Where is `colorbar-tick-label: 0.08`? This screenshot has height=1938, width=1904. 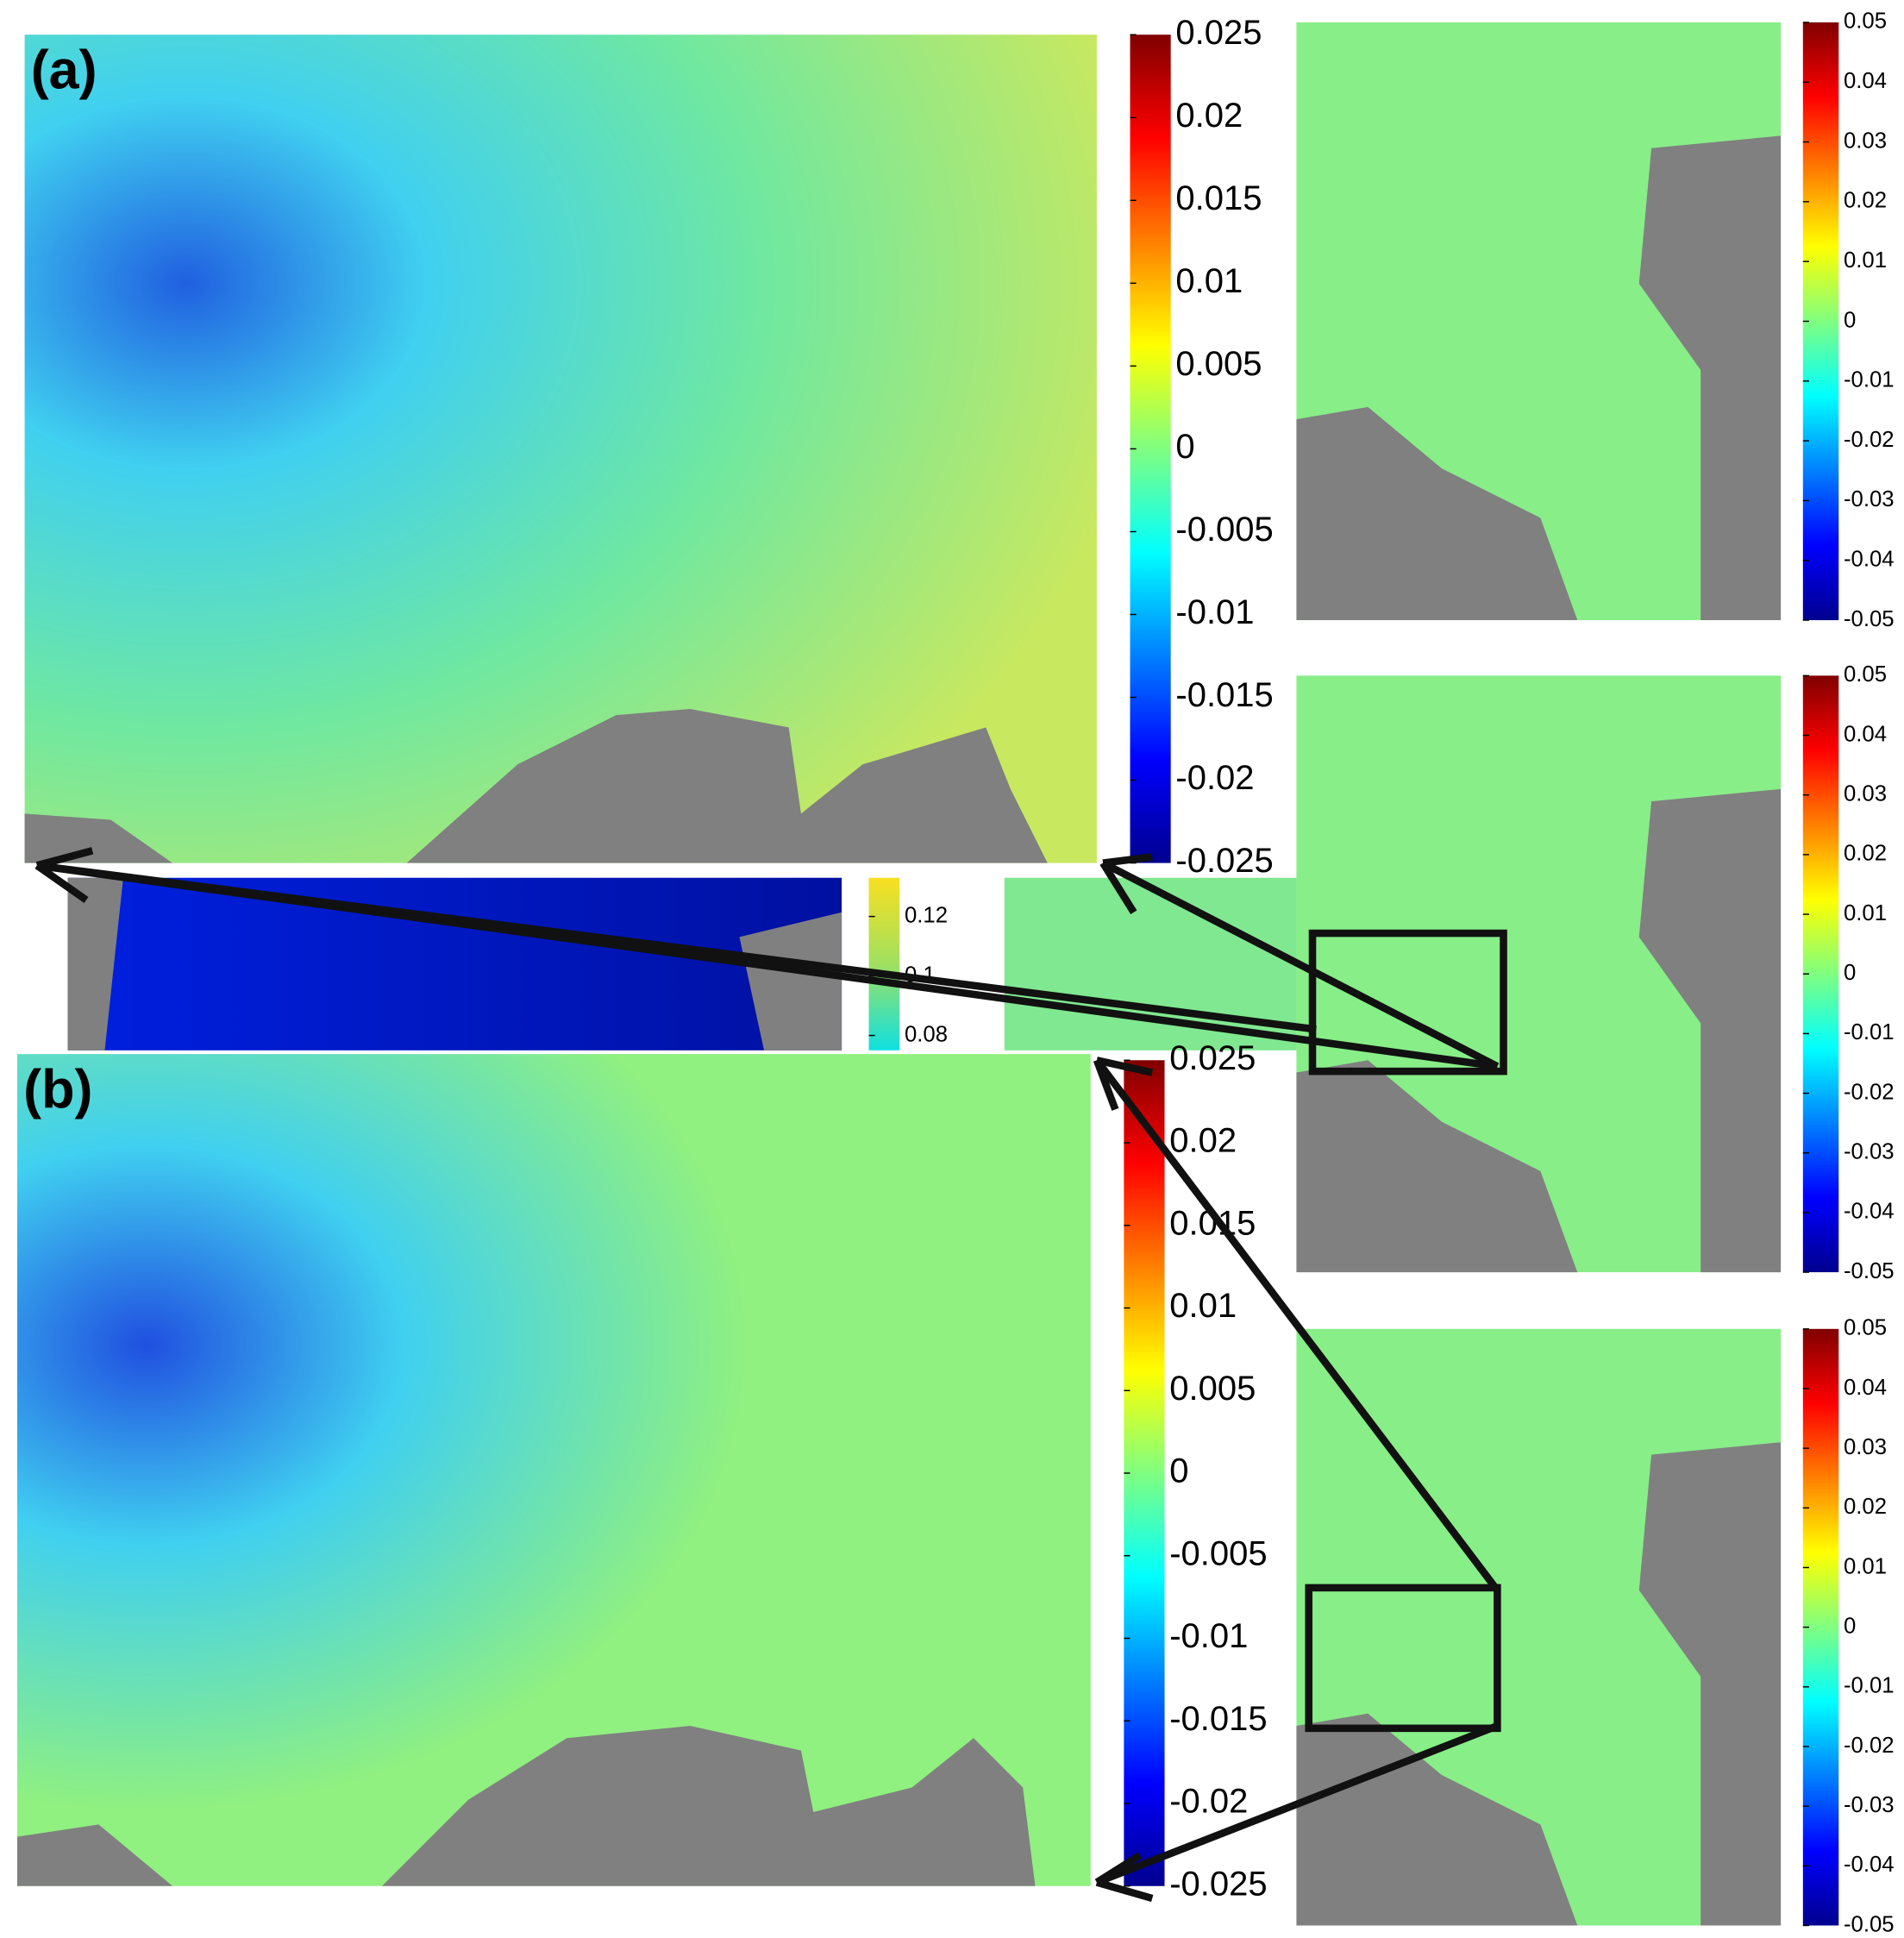
colorbar-tick-label: 0.08 is located at coordinates (927, 1034).